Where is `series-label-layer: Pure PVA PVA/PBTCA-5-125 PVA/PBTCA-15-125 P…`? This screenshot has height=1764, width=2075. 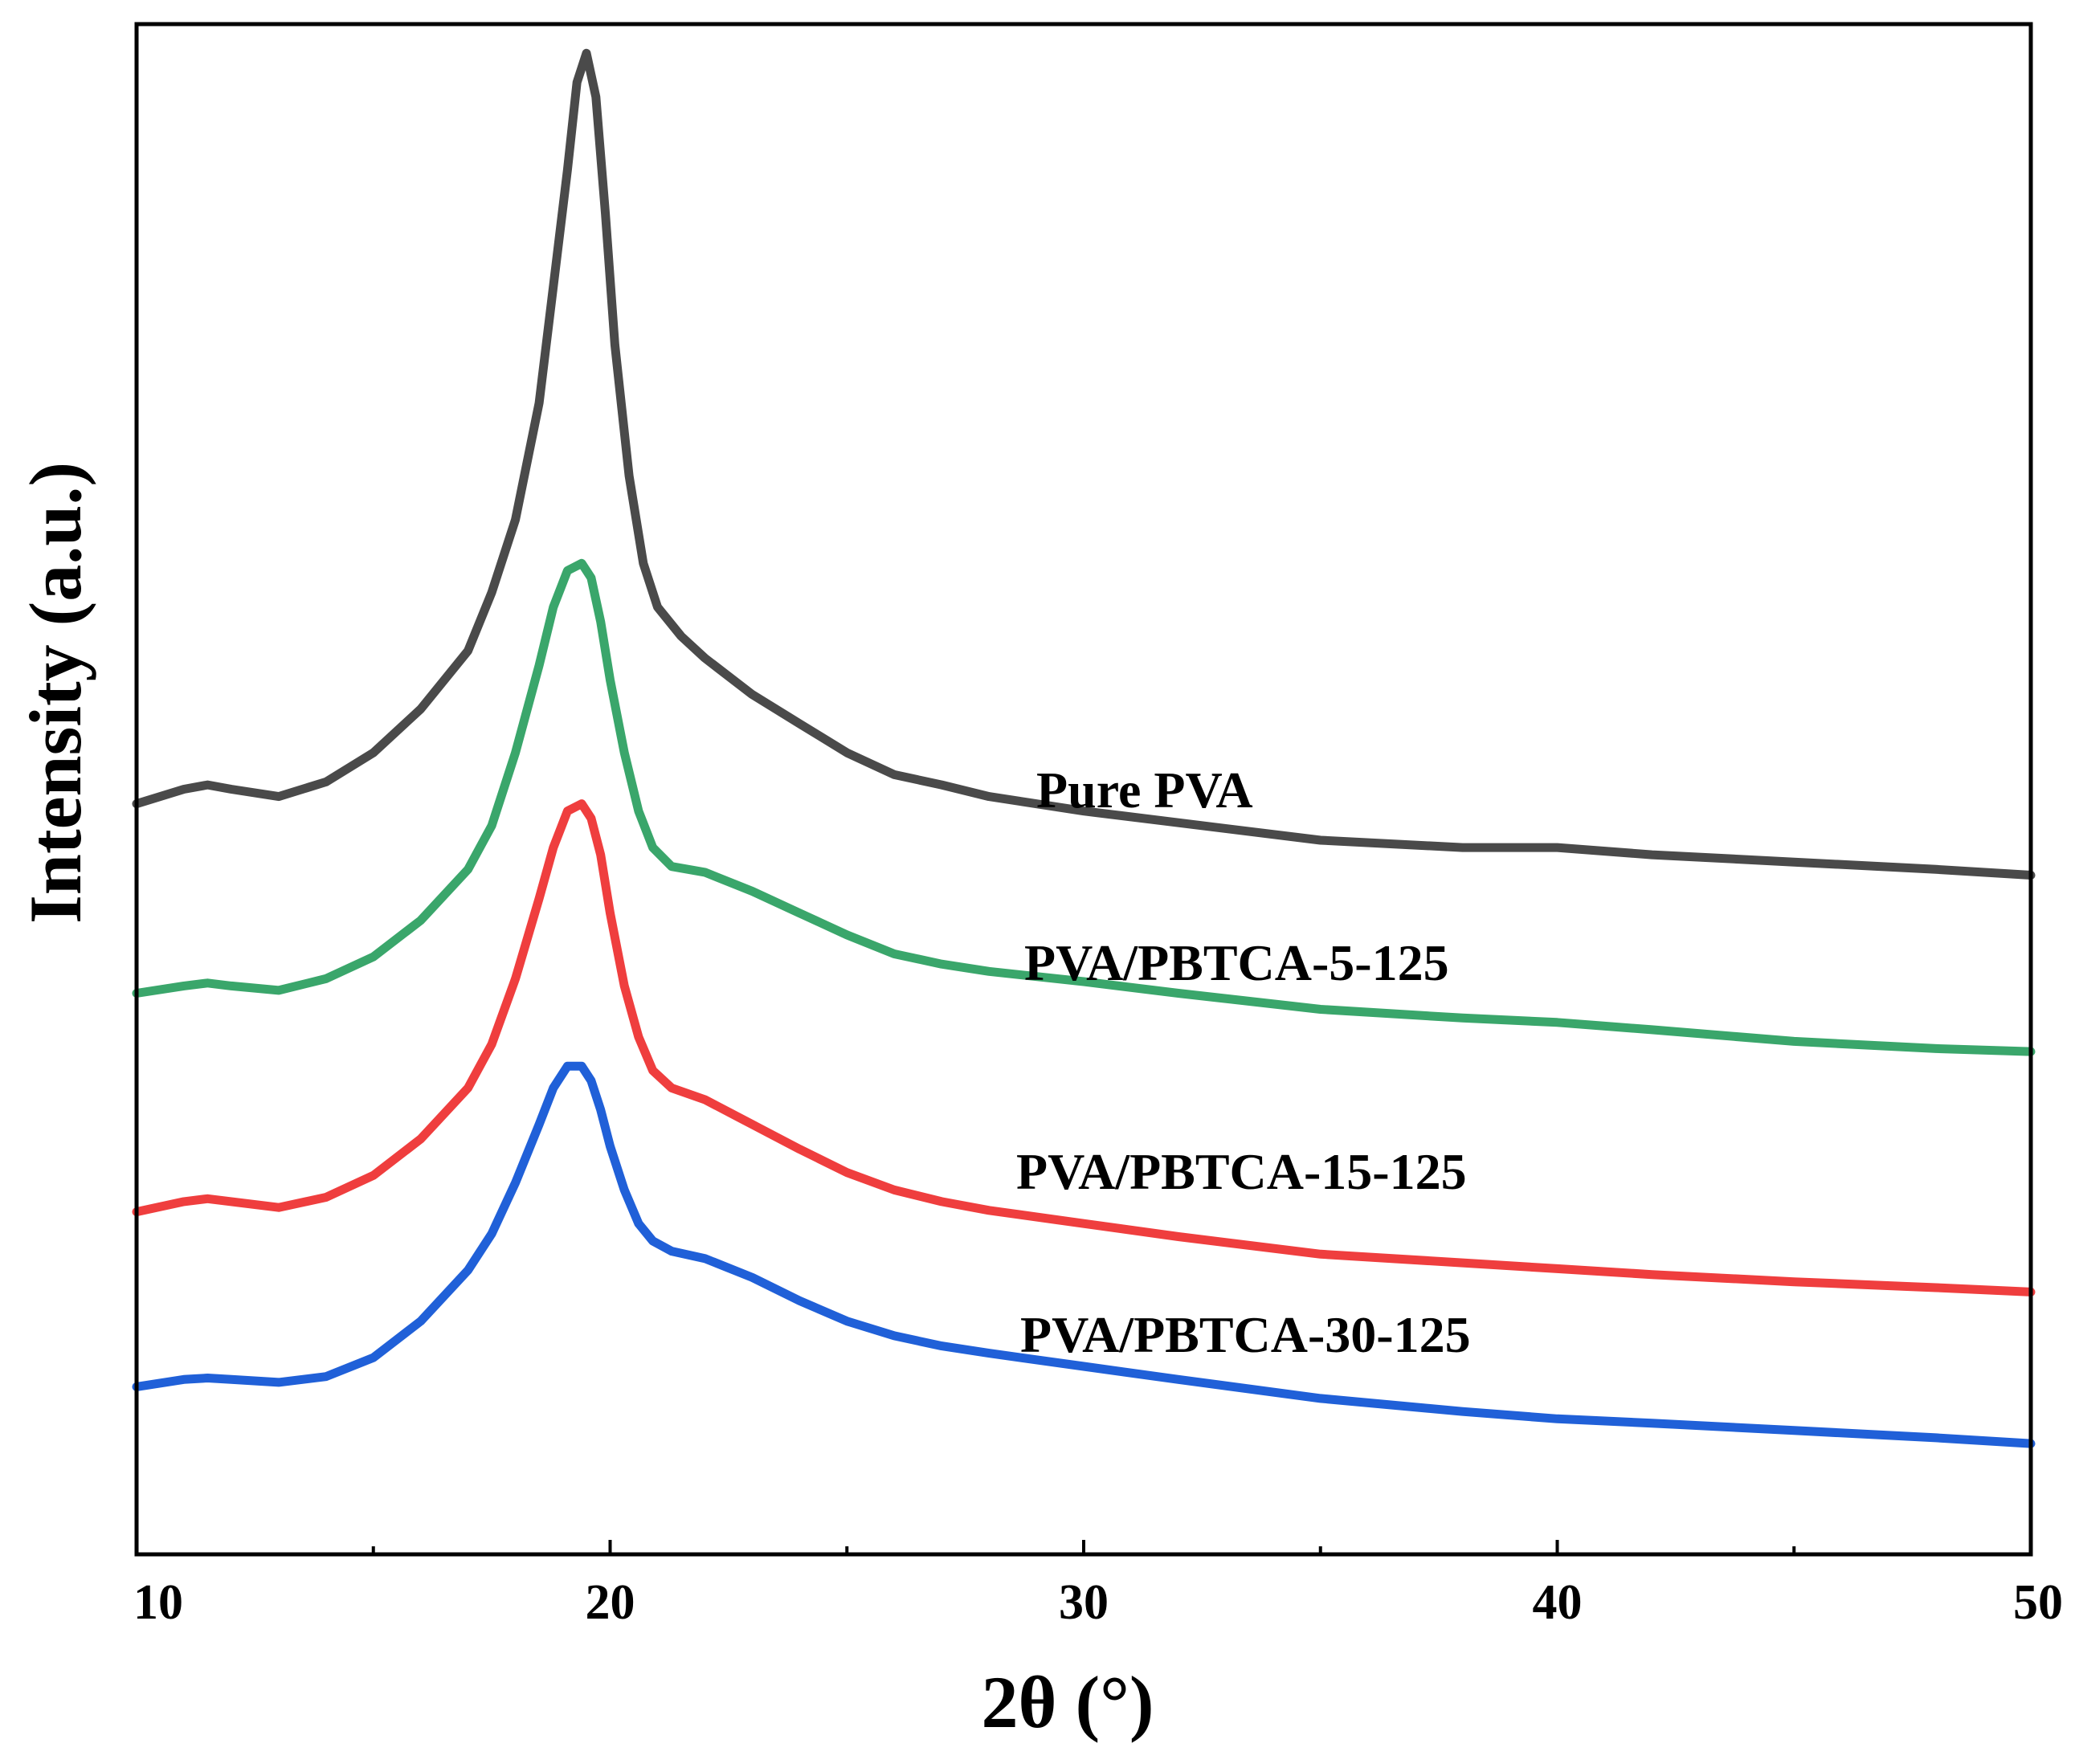 series-label-layer: Pure PVA PVA/PBTCA-5-125 PVA/PBTCA-15-125 P… is located at coordinates (1243, 1062).